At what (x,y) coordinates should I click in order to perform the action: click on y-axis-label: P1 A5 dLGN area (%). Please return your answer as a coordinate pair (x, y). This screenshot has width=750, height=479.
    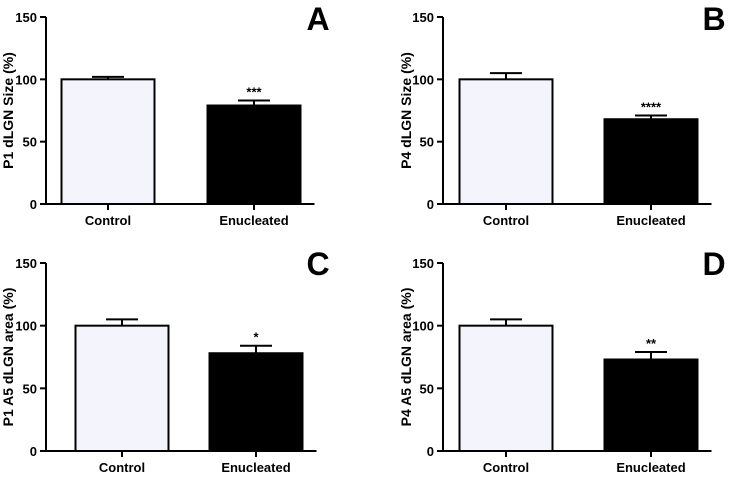
    Looking at the image, I should click on (8, 357).